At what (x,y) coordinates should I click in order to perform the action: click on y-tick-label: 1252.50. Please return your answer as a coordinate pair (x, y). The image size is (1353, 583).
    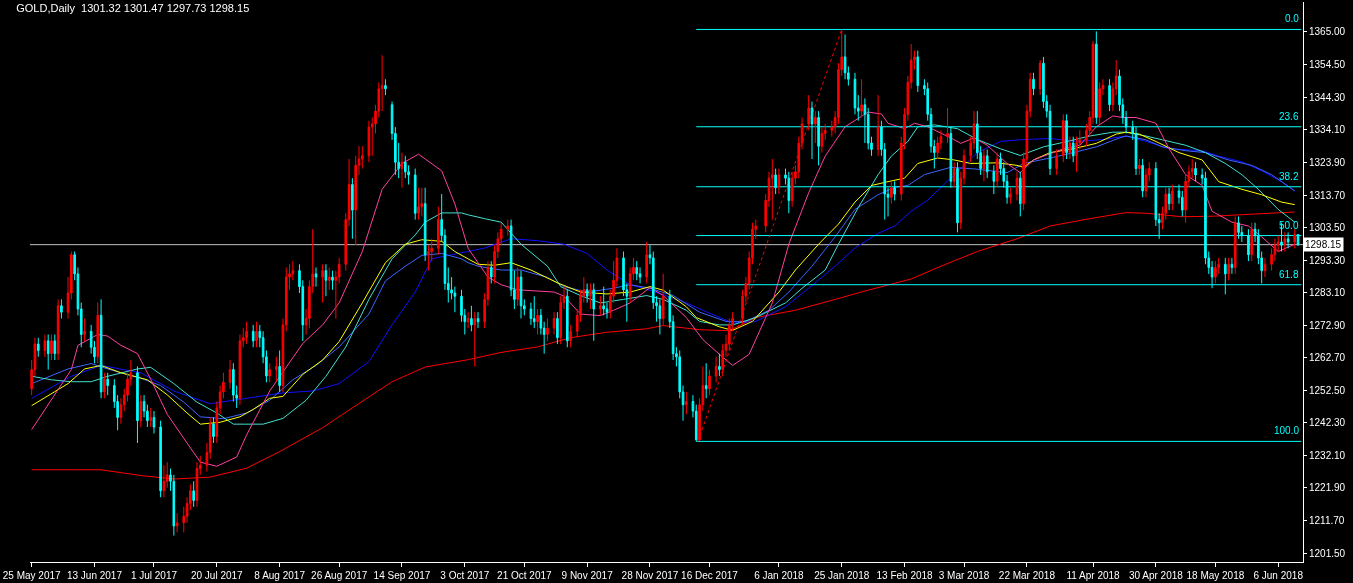
    Looking at the image, I should click on (1327, 390).